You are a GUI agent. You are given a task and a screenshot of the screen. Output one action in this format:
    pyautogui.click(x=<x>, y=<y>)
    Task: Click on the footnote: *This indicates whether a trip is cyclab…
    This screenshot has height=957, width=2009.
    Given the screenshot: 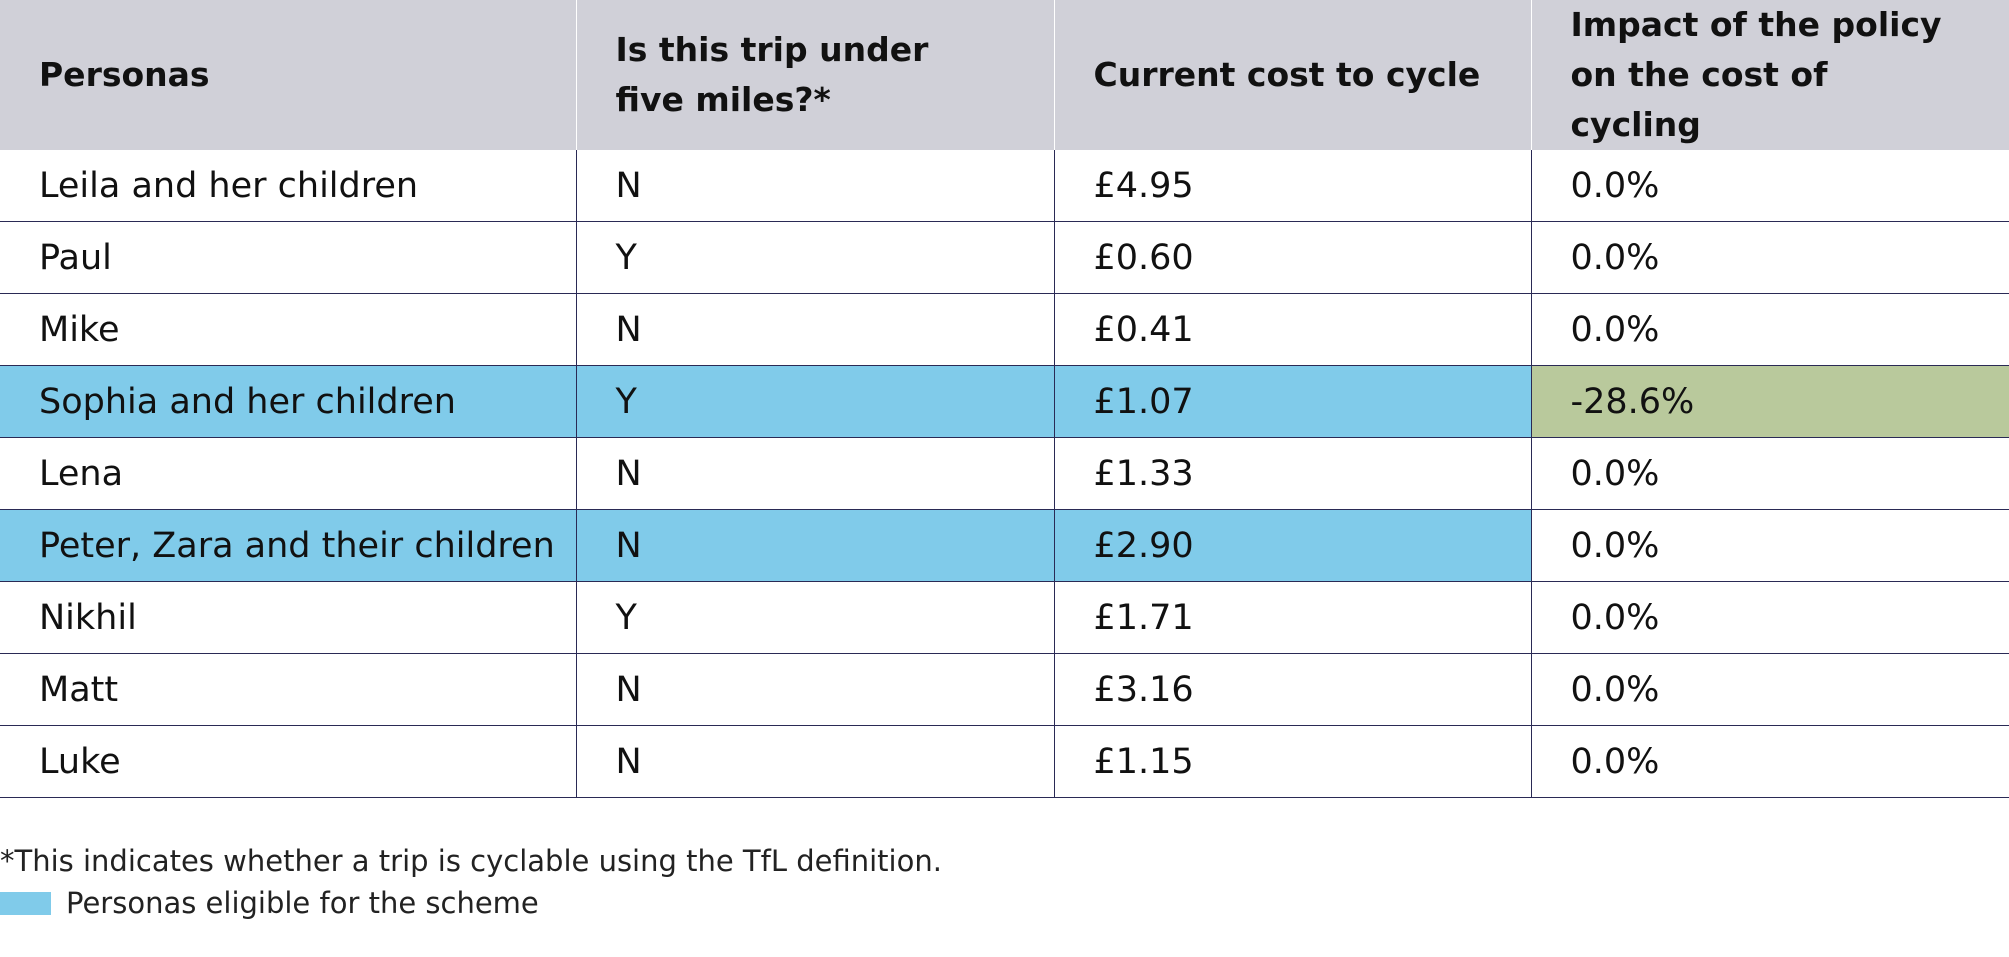 What is the action you would take?
    pyautogui.click(x=471, y=861)
    